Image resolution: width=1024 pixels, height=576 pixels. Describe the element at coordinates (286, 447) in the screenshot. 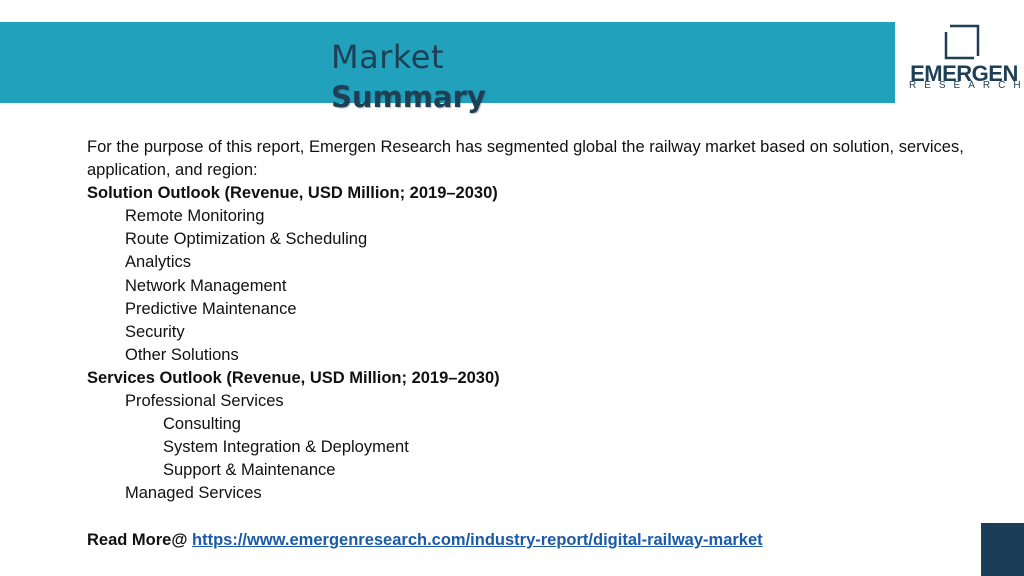

I see `list-item: System Integration & Deployment` at that location.